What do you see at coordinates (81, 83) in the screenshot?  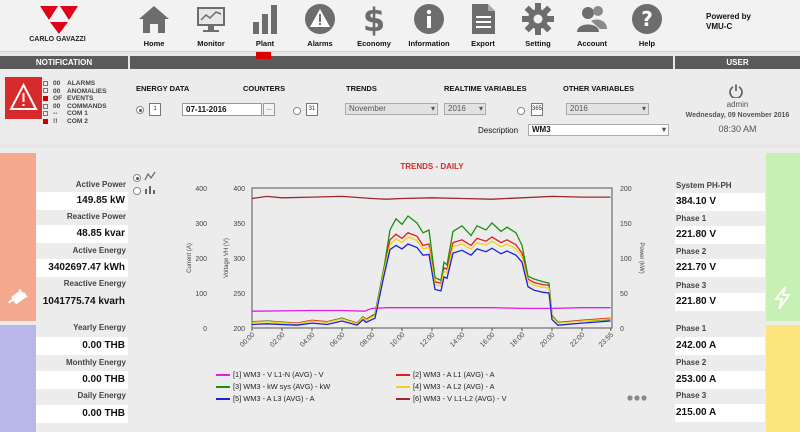 I see `notification-label: ALARMS` at bounding box center [81, 83].